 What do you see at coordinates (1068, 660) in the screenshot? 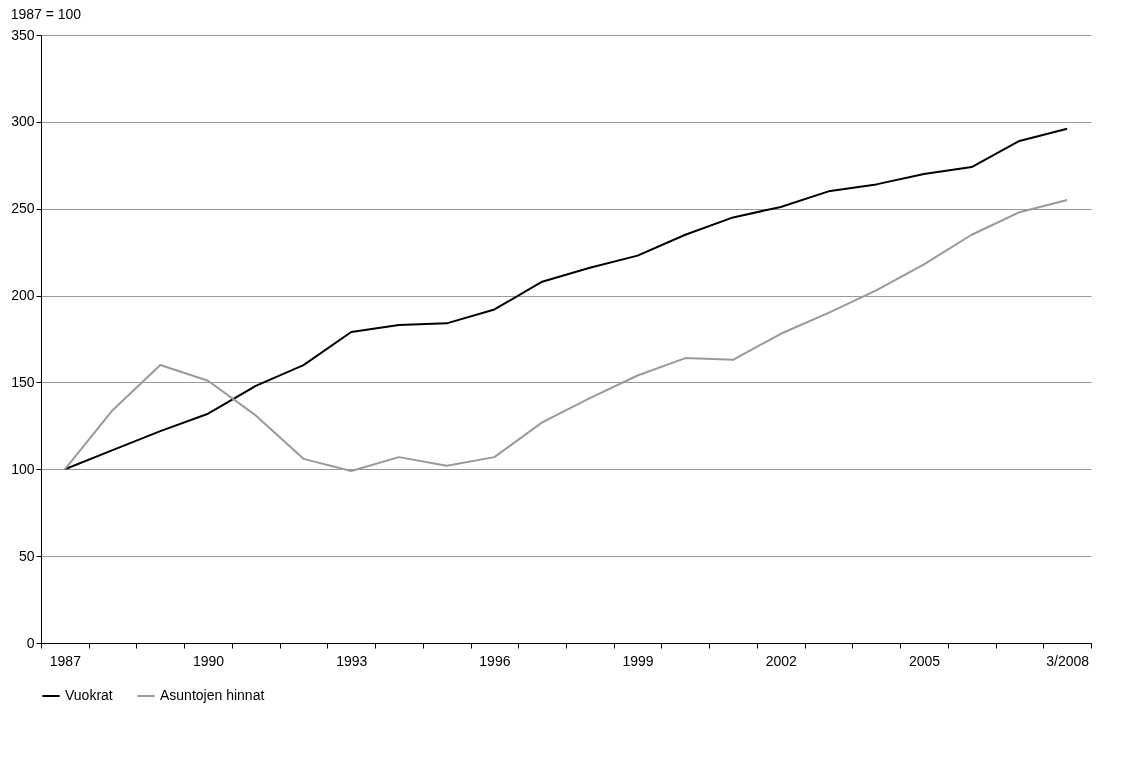
I see `x-tick-label: 3/2008` at bounding box center [1068, 660].